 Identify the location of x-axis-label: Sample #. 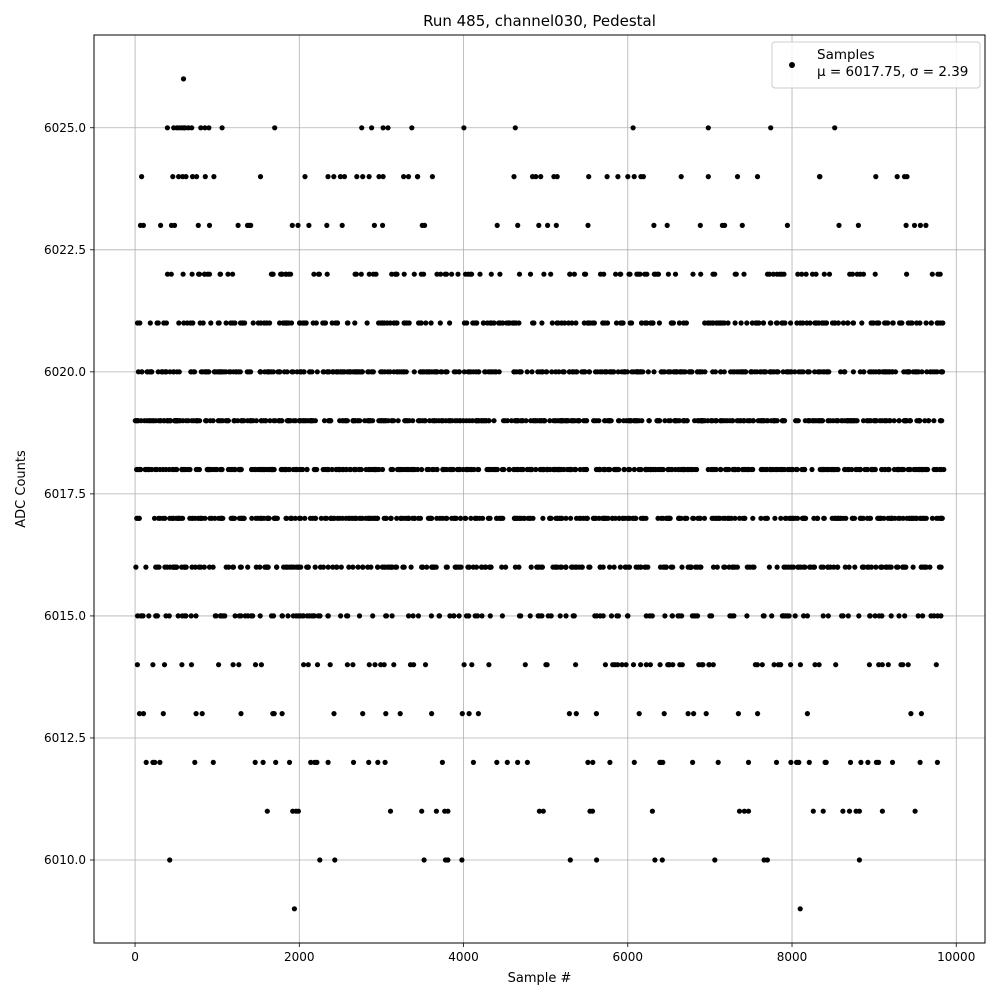
(540, 978).